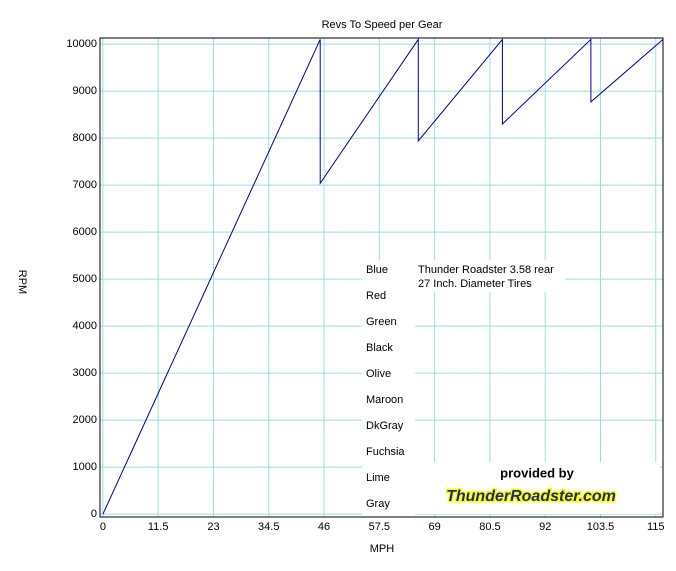 The width and height of the screenshot is (676, 571). I want to click on y-tick-label: 10000, so click(81, 44).